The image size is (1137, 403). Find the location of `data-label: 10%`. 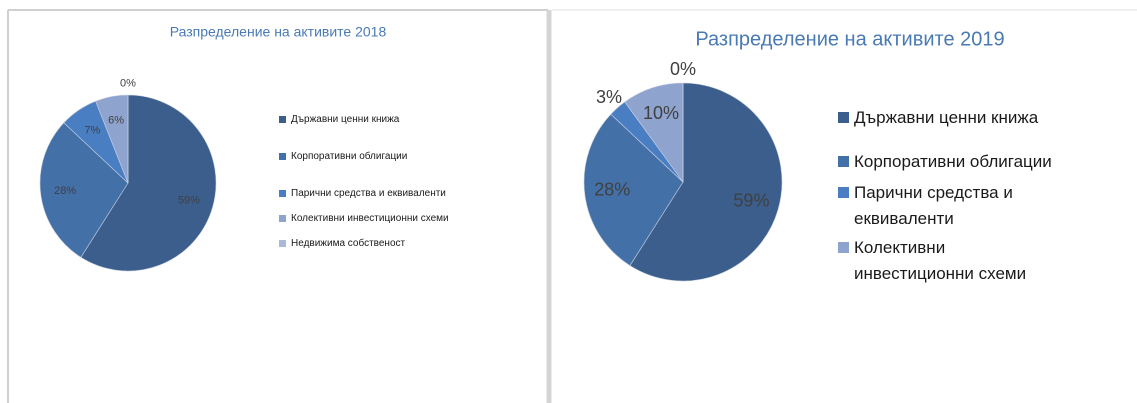

data-label: 10% is located at coordinates (661, 113).